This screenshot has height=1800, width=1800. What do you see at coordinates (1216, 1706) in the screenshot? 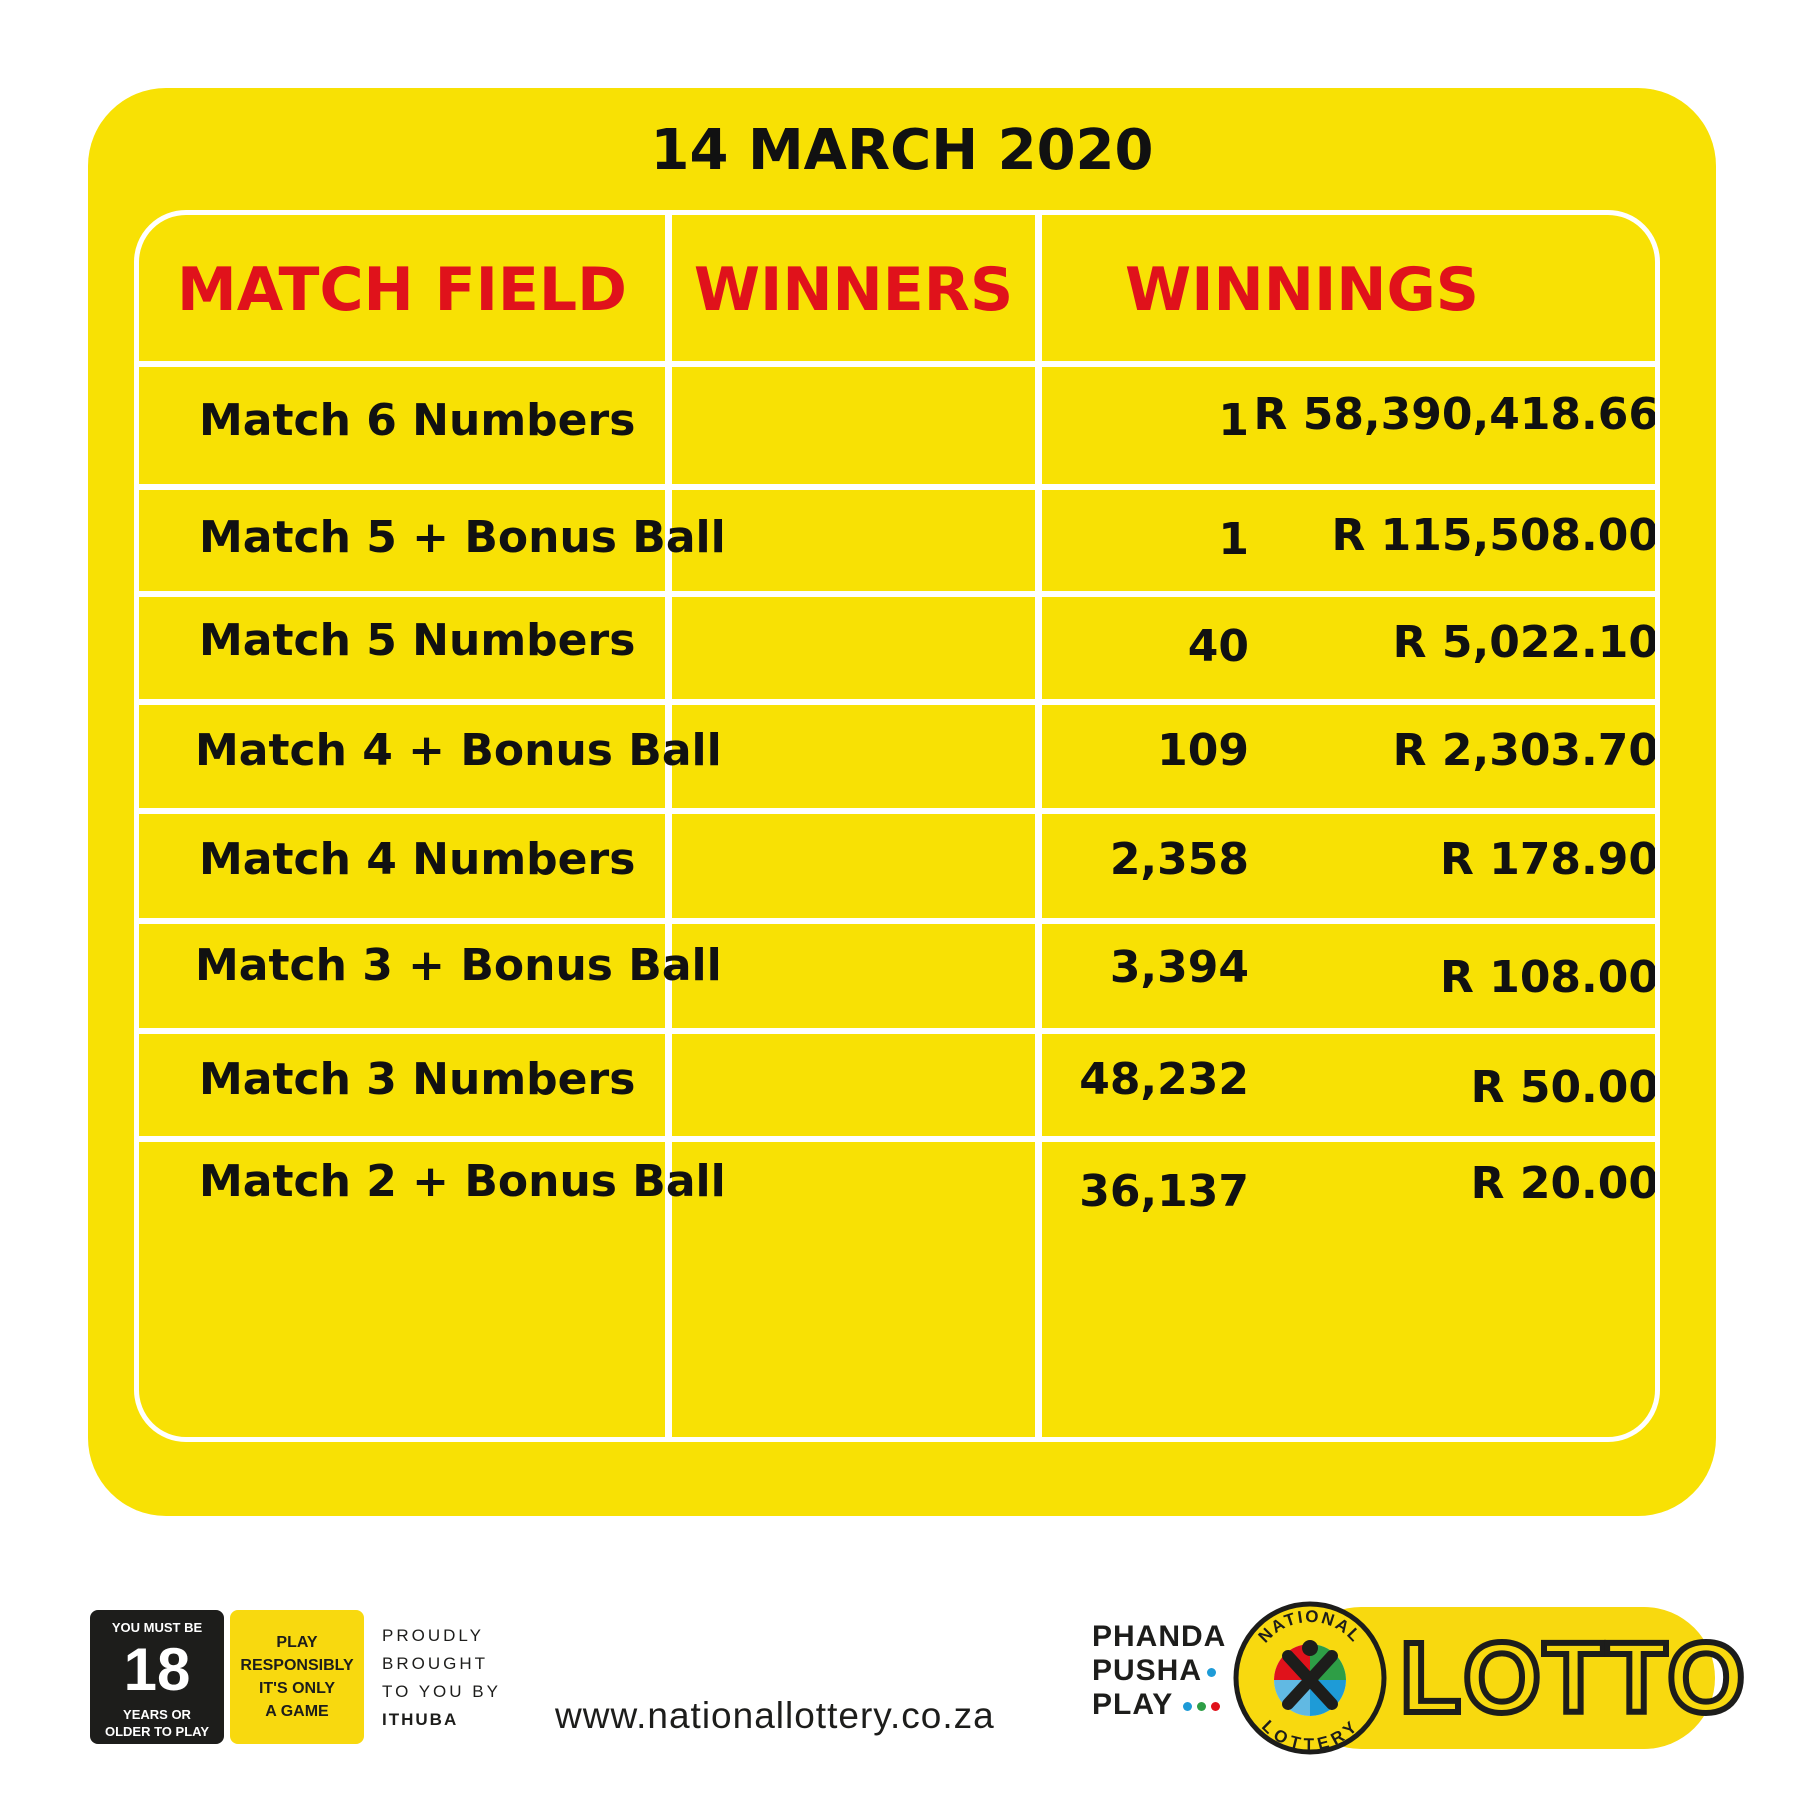
I see `red-dot-icon` at bounding box center [1216, 1706].